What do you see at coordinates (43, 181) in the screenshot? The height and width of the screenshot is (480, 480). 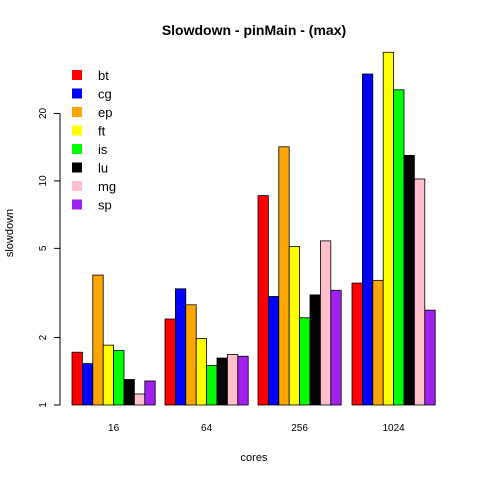 I see `y-tick-label: 10` at bounding box center [43, 181].